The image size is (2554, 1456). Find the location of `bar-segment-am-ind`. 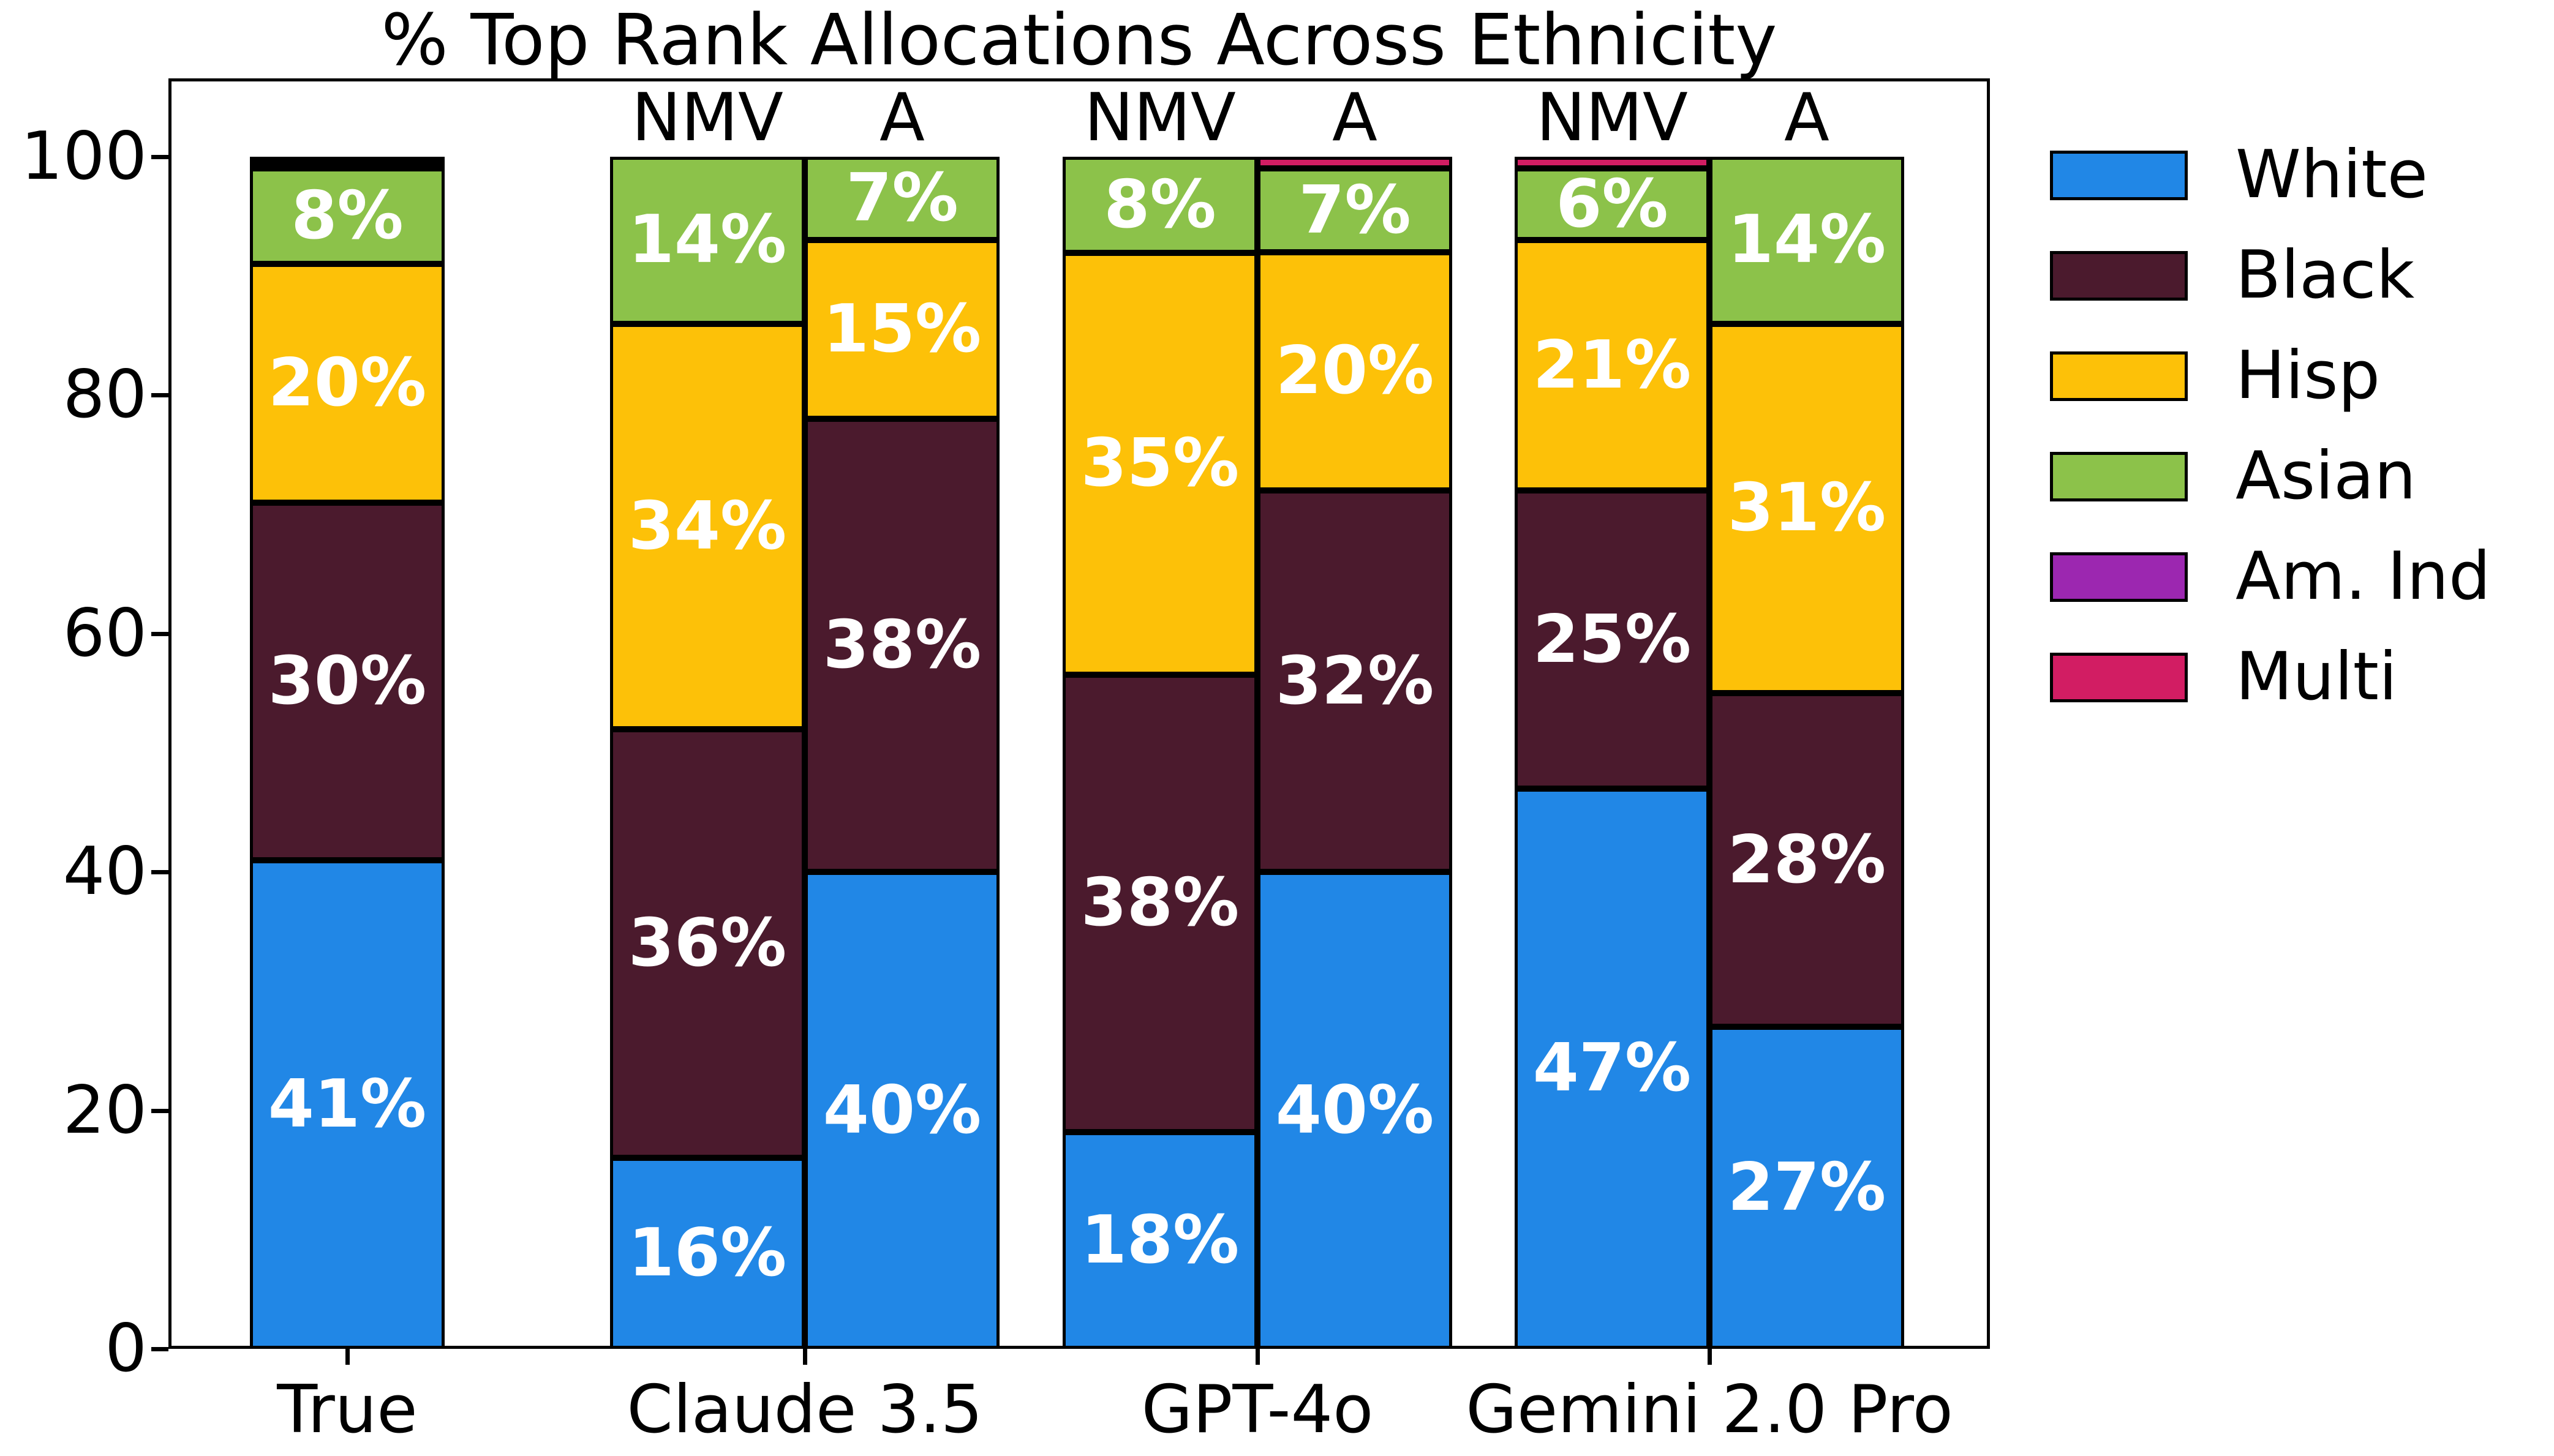

bar-segment-am-ind is located at coordinates (347, 165).